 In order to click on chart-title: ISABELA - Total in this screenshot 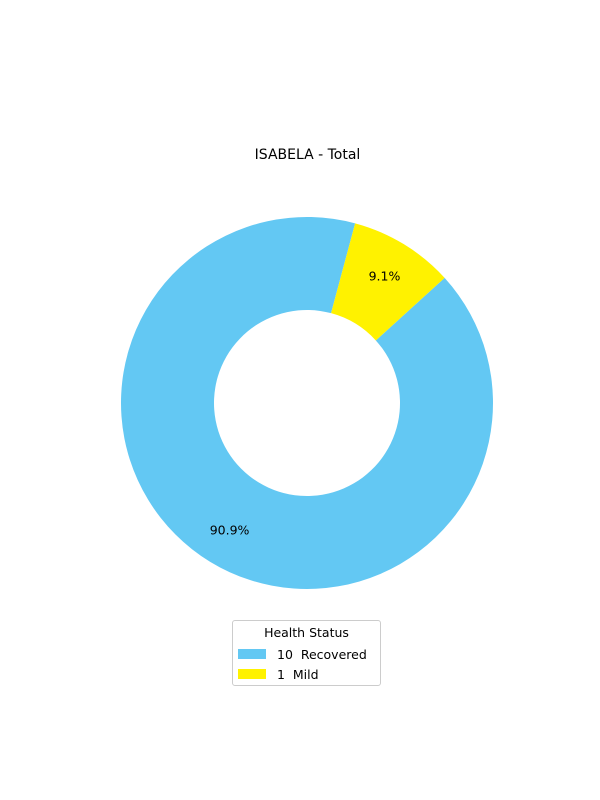, I will do `click(307, 155)`.